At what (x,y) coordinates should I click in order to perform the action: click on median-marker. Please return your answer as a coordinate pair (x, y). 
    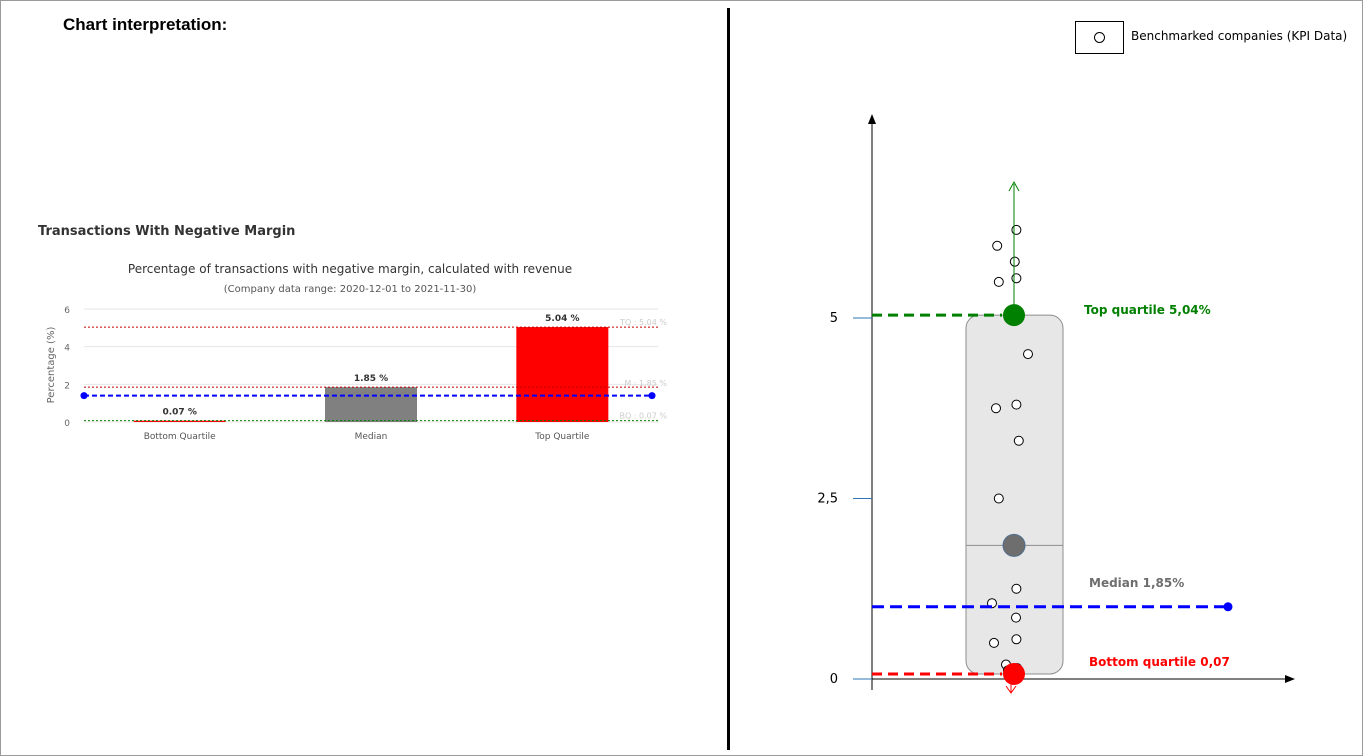
    Looking at the image, I should click on (1014, 545).